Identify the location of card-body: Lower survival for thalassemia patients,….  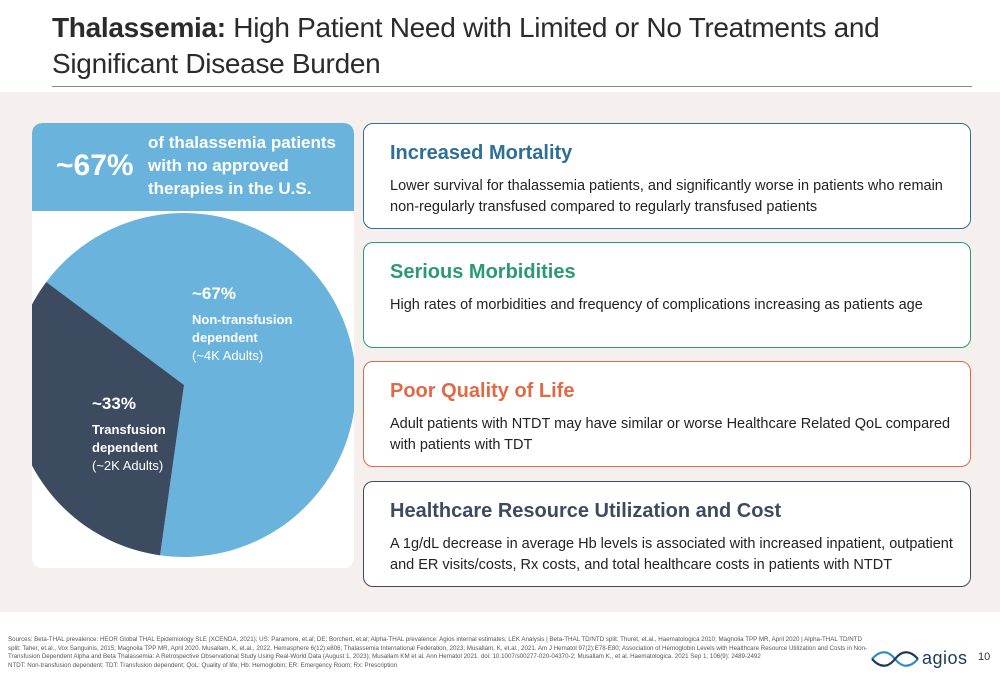
(666, 196).